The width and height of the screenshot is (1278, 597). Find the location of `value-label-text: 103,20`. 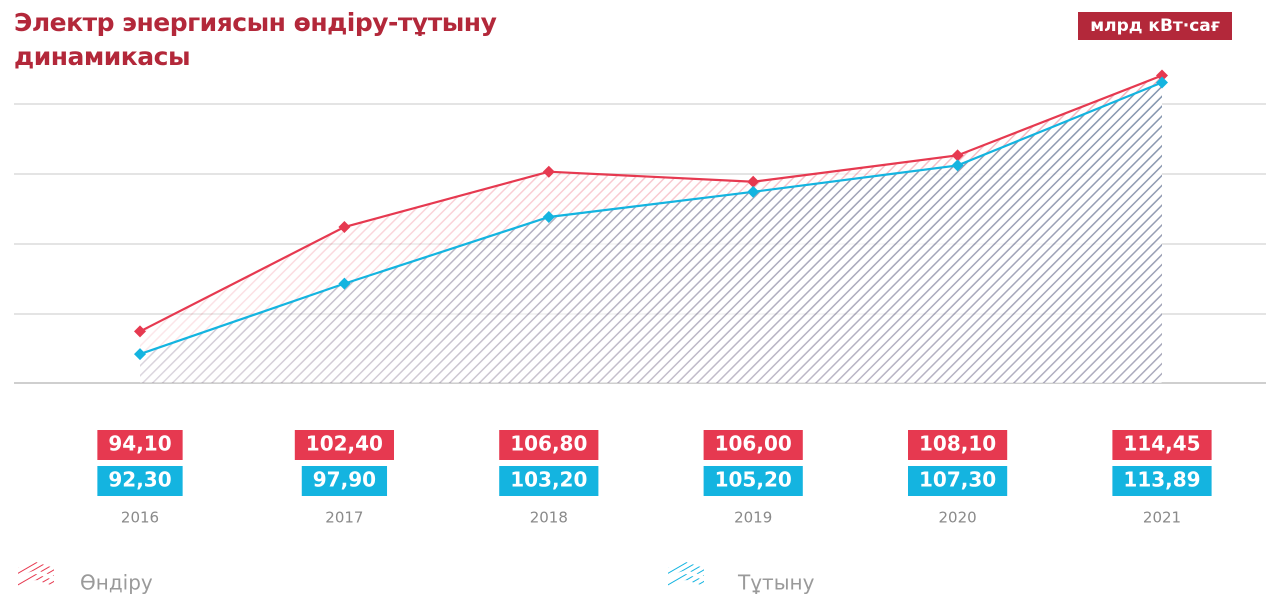

value-label-text: 103,20 is located at coordinates (548, 480).